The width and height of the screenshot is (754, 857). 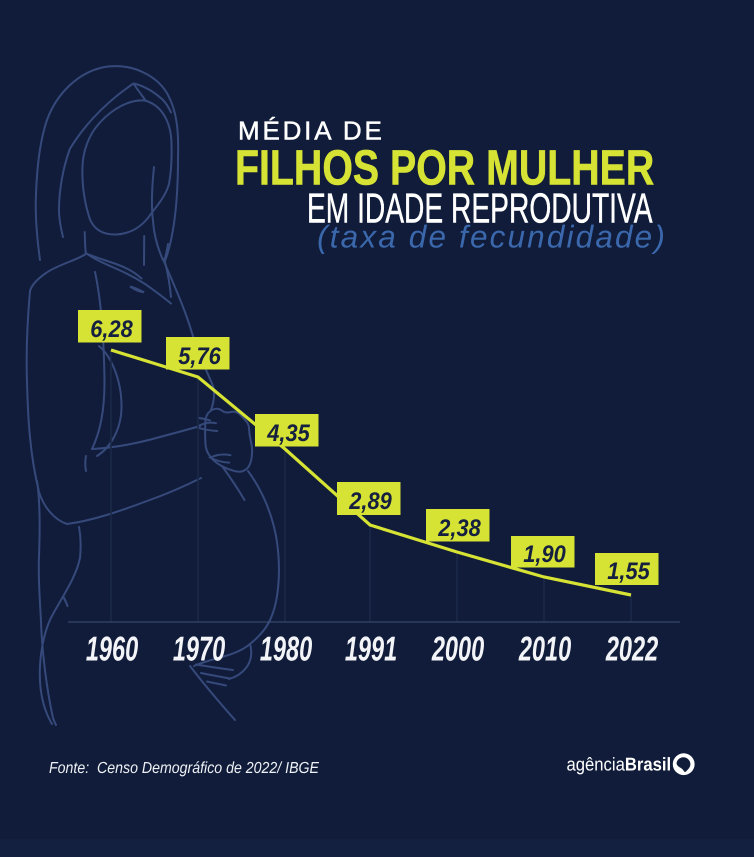 I want to click on svg-text: 2000, so click(x=457, y=650).